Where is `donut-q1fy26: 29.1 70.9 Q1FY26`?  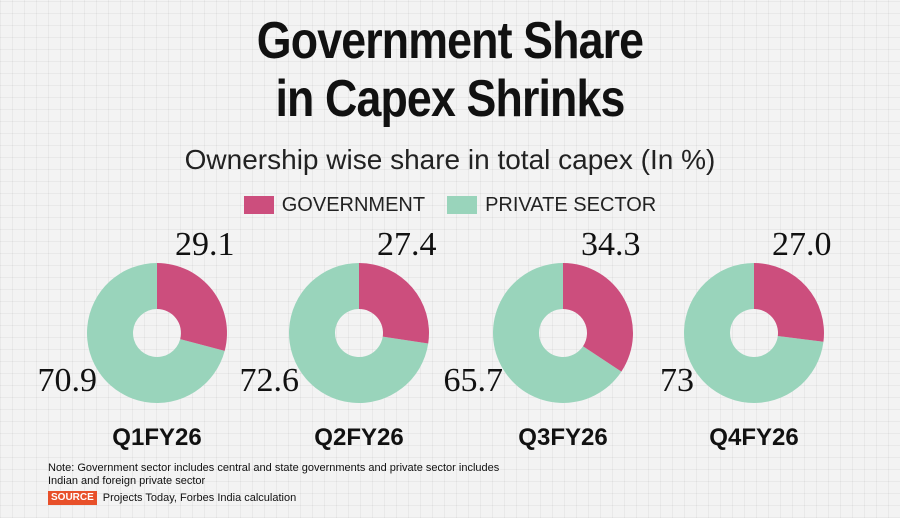
donut-q1fy26: 29.1 70.9 Q1FY26 is located at coordinates (136, 338).